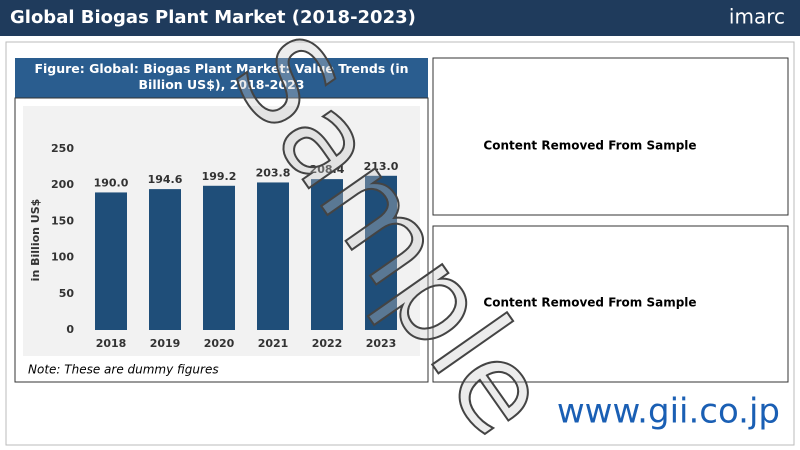  What do you see at coordinates (327, 343) in the screenshot?
I see `x-tick-label: 2022` at bounding box center [327, 343].